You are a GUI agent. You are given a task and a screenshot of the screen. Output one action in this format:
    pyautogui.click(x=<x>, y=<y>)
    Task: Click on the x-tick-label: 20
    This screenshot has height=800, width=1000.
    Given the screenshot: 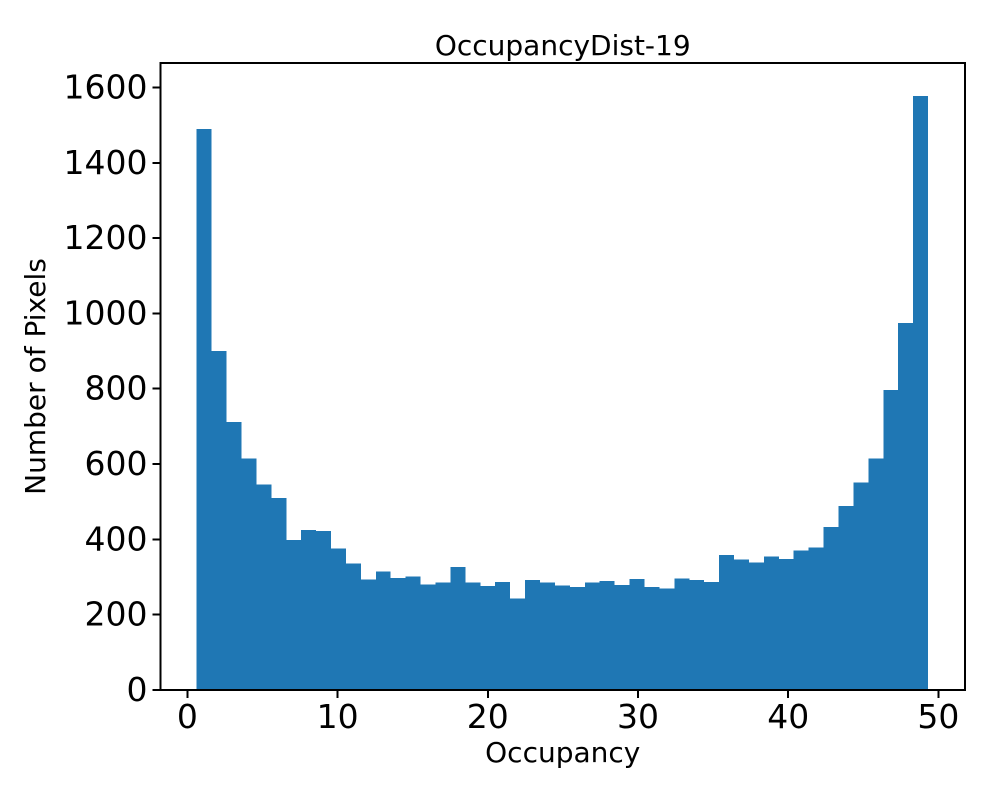 What is the action you would take?
    pyautogui.click(x=488, y=716)
    